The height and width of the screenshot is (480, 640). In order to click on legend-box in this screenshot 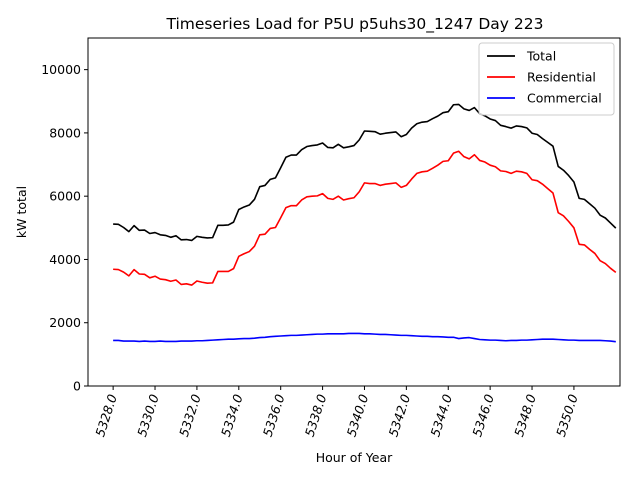, I will do `click(546, 79)`.